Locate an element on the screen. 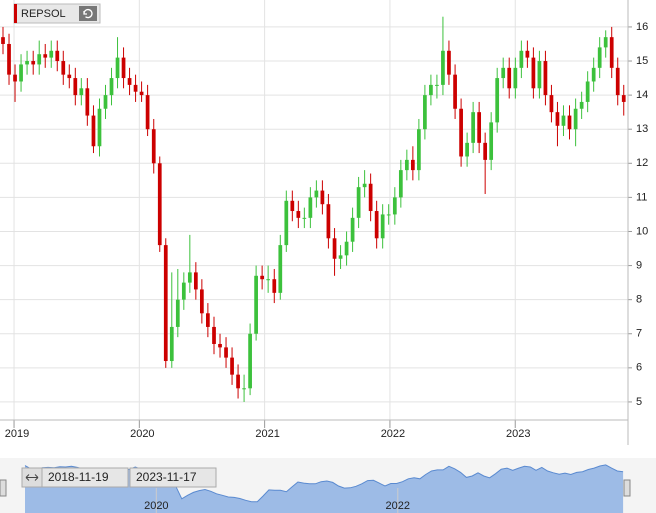  y-tick-label: 16 is located at coordinates (642, 27).